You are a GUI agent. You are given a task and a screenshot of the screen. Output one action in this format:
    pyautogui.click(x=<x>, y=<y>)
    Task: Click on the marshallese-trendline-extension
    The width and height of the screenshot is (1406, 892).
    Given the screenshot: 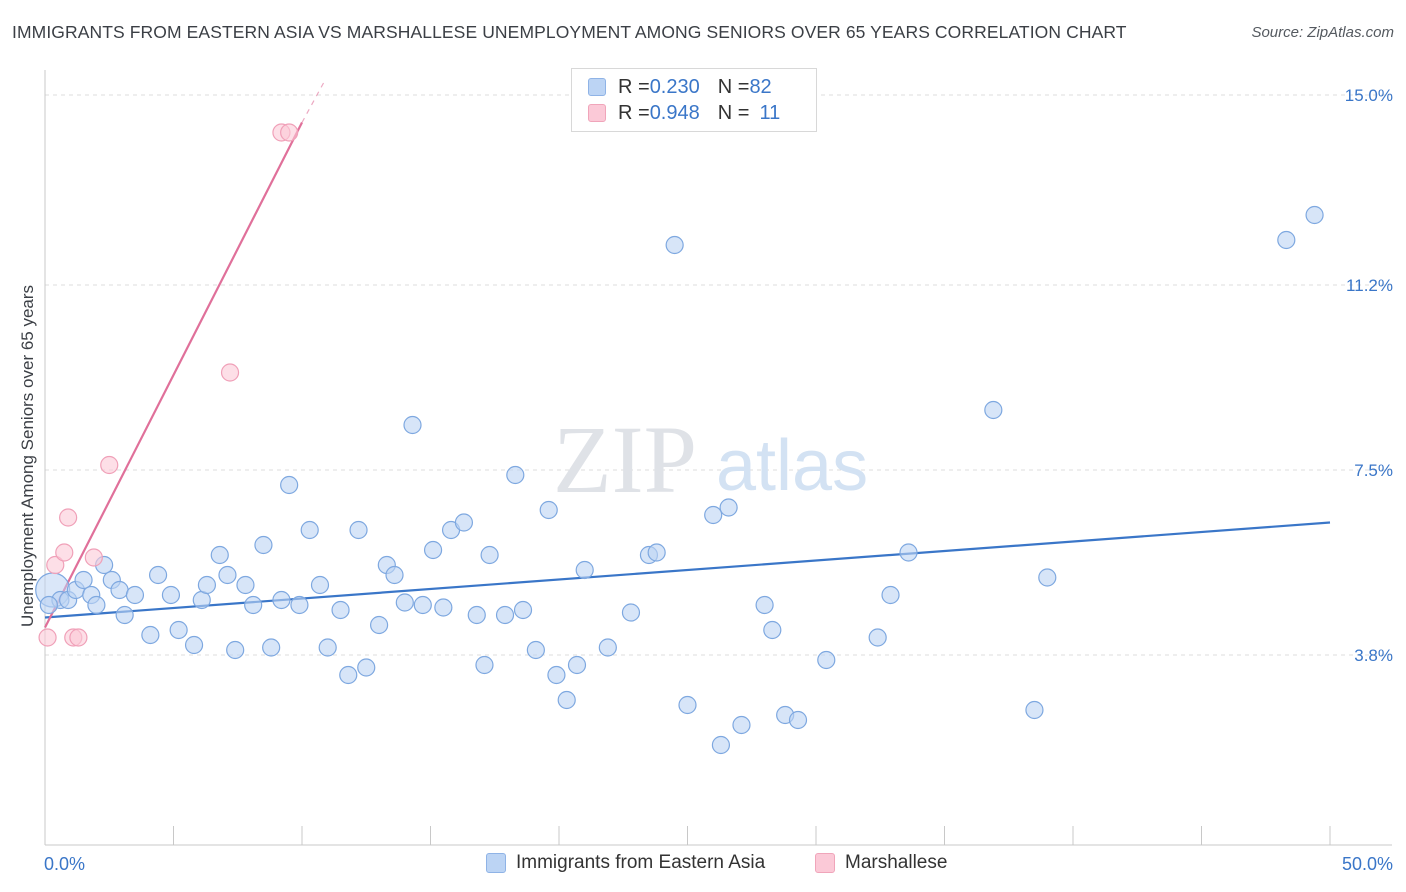 What is the action you would take?
    pyautogui.click(x=313, y=101)
    